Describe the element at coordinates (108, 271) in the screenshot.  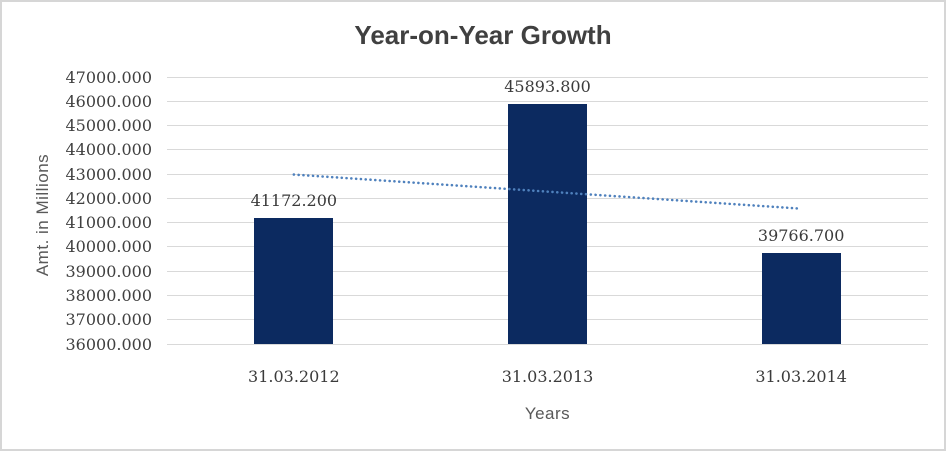
I see `y-axis-tick-label: 39000.000` at that location.